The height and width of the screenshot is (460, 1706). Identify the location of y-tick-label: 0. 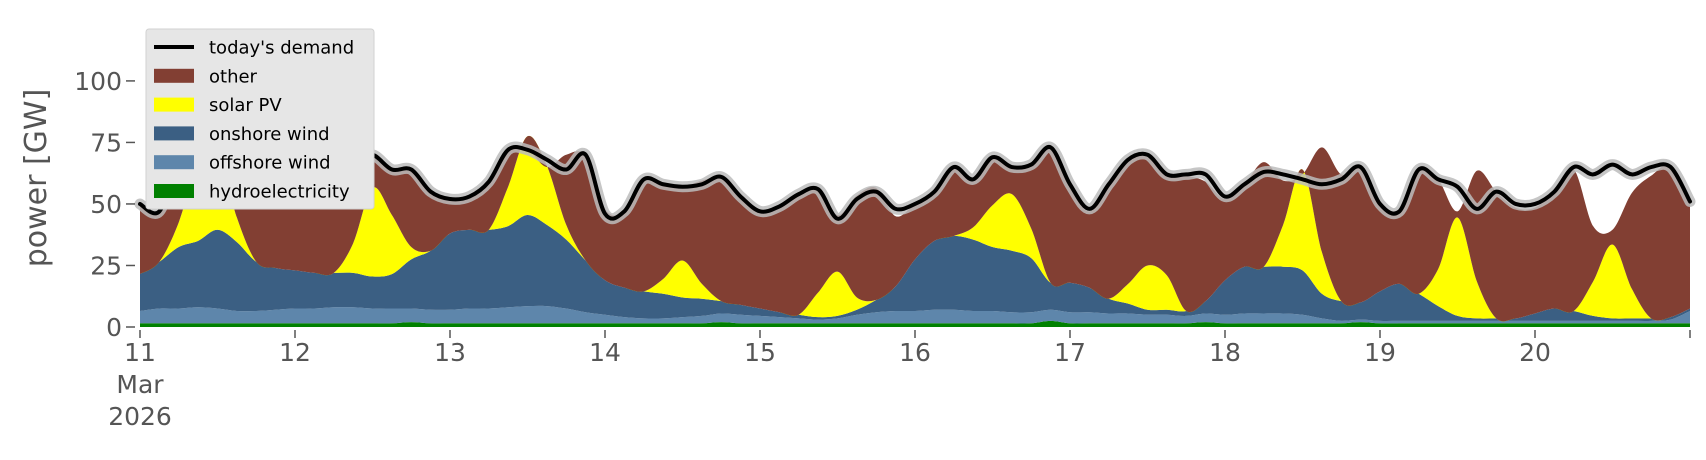
(114, 327).